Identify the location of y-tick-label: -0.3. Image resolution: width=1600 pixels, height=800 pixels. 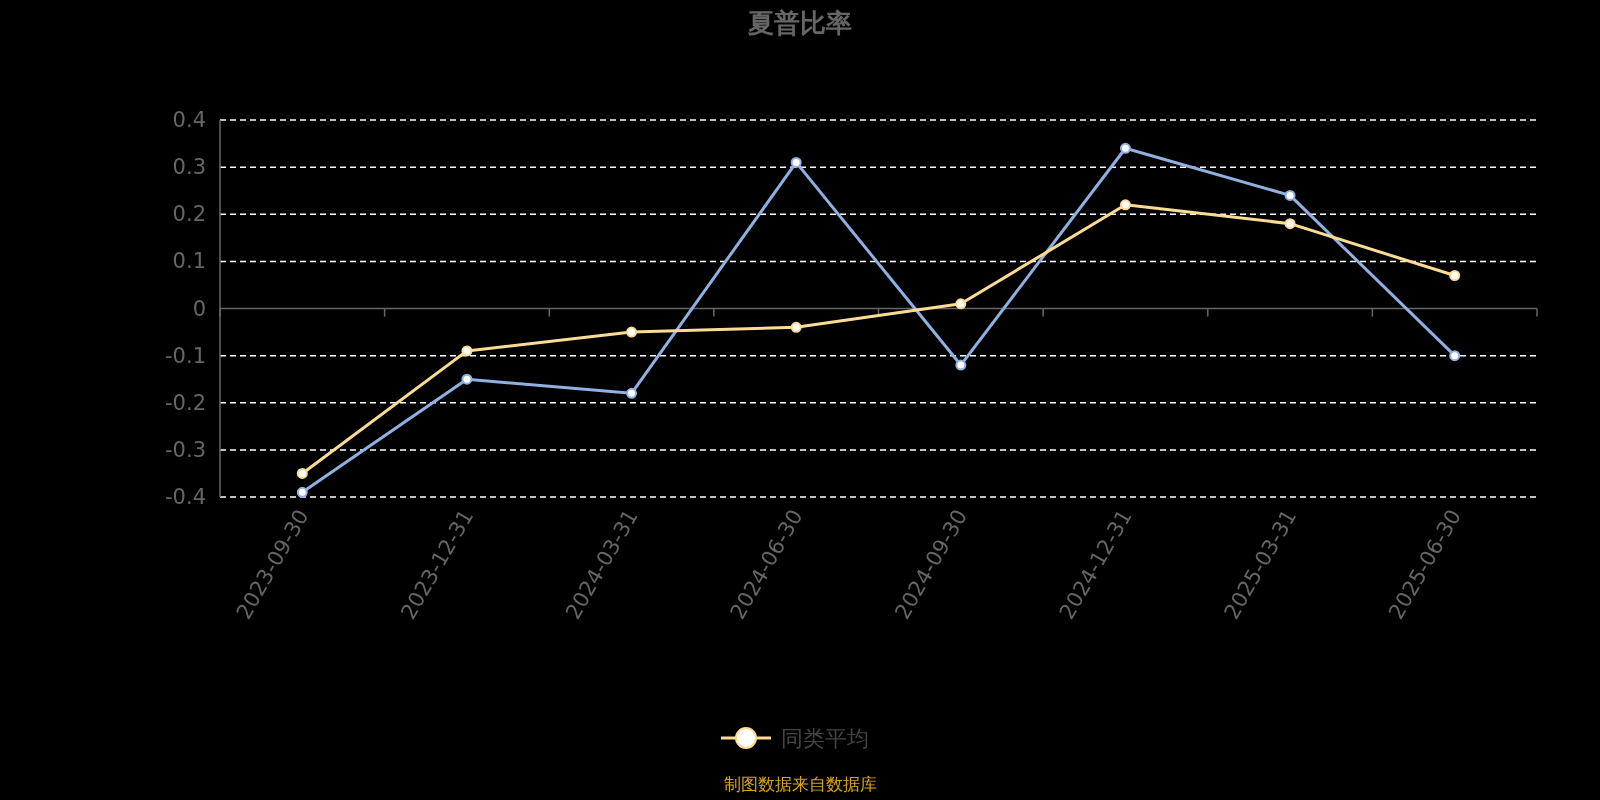
(185, 449).